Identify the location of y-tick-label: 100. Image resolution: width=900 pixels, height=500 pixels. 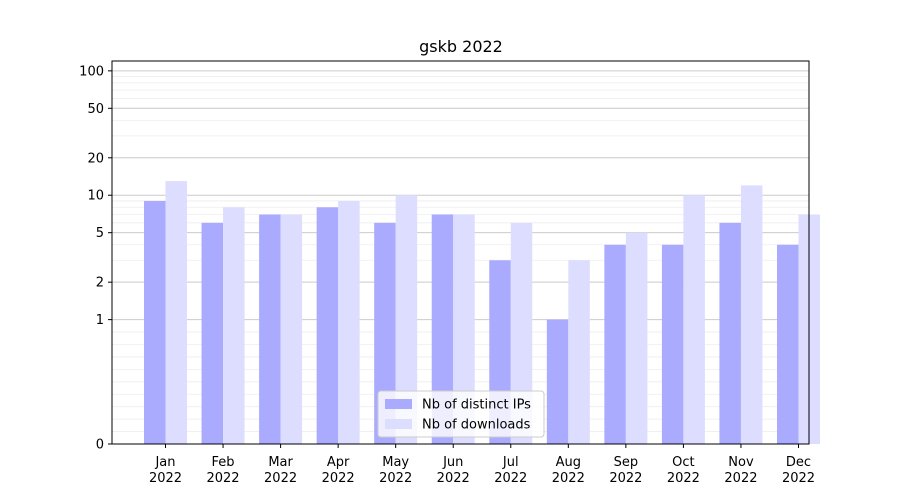
(91, 71).